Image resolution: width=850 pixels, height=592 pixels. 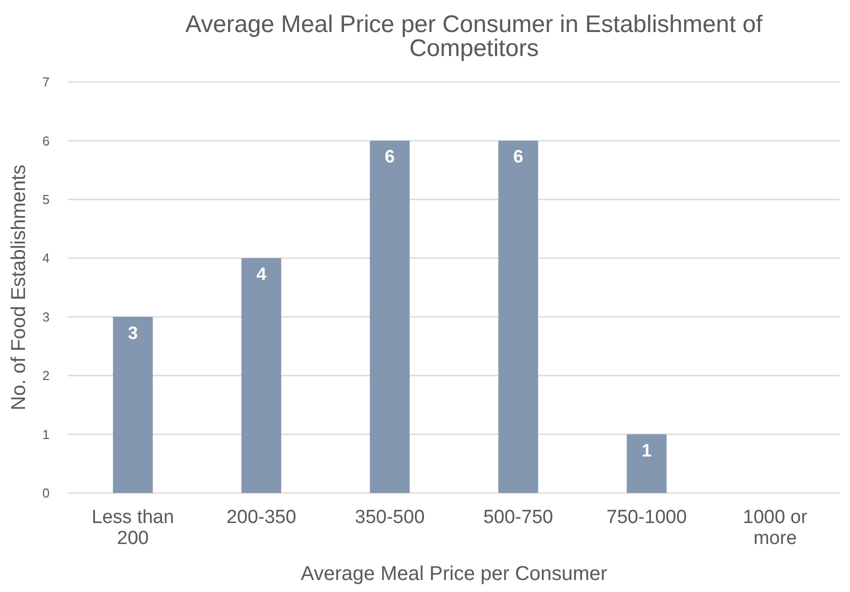 What do you see at coordinates (261, 517) in the screenshot?
I see `x-tick-label: 200-350` at bounding box center [261, 517].